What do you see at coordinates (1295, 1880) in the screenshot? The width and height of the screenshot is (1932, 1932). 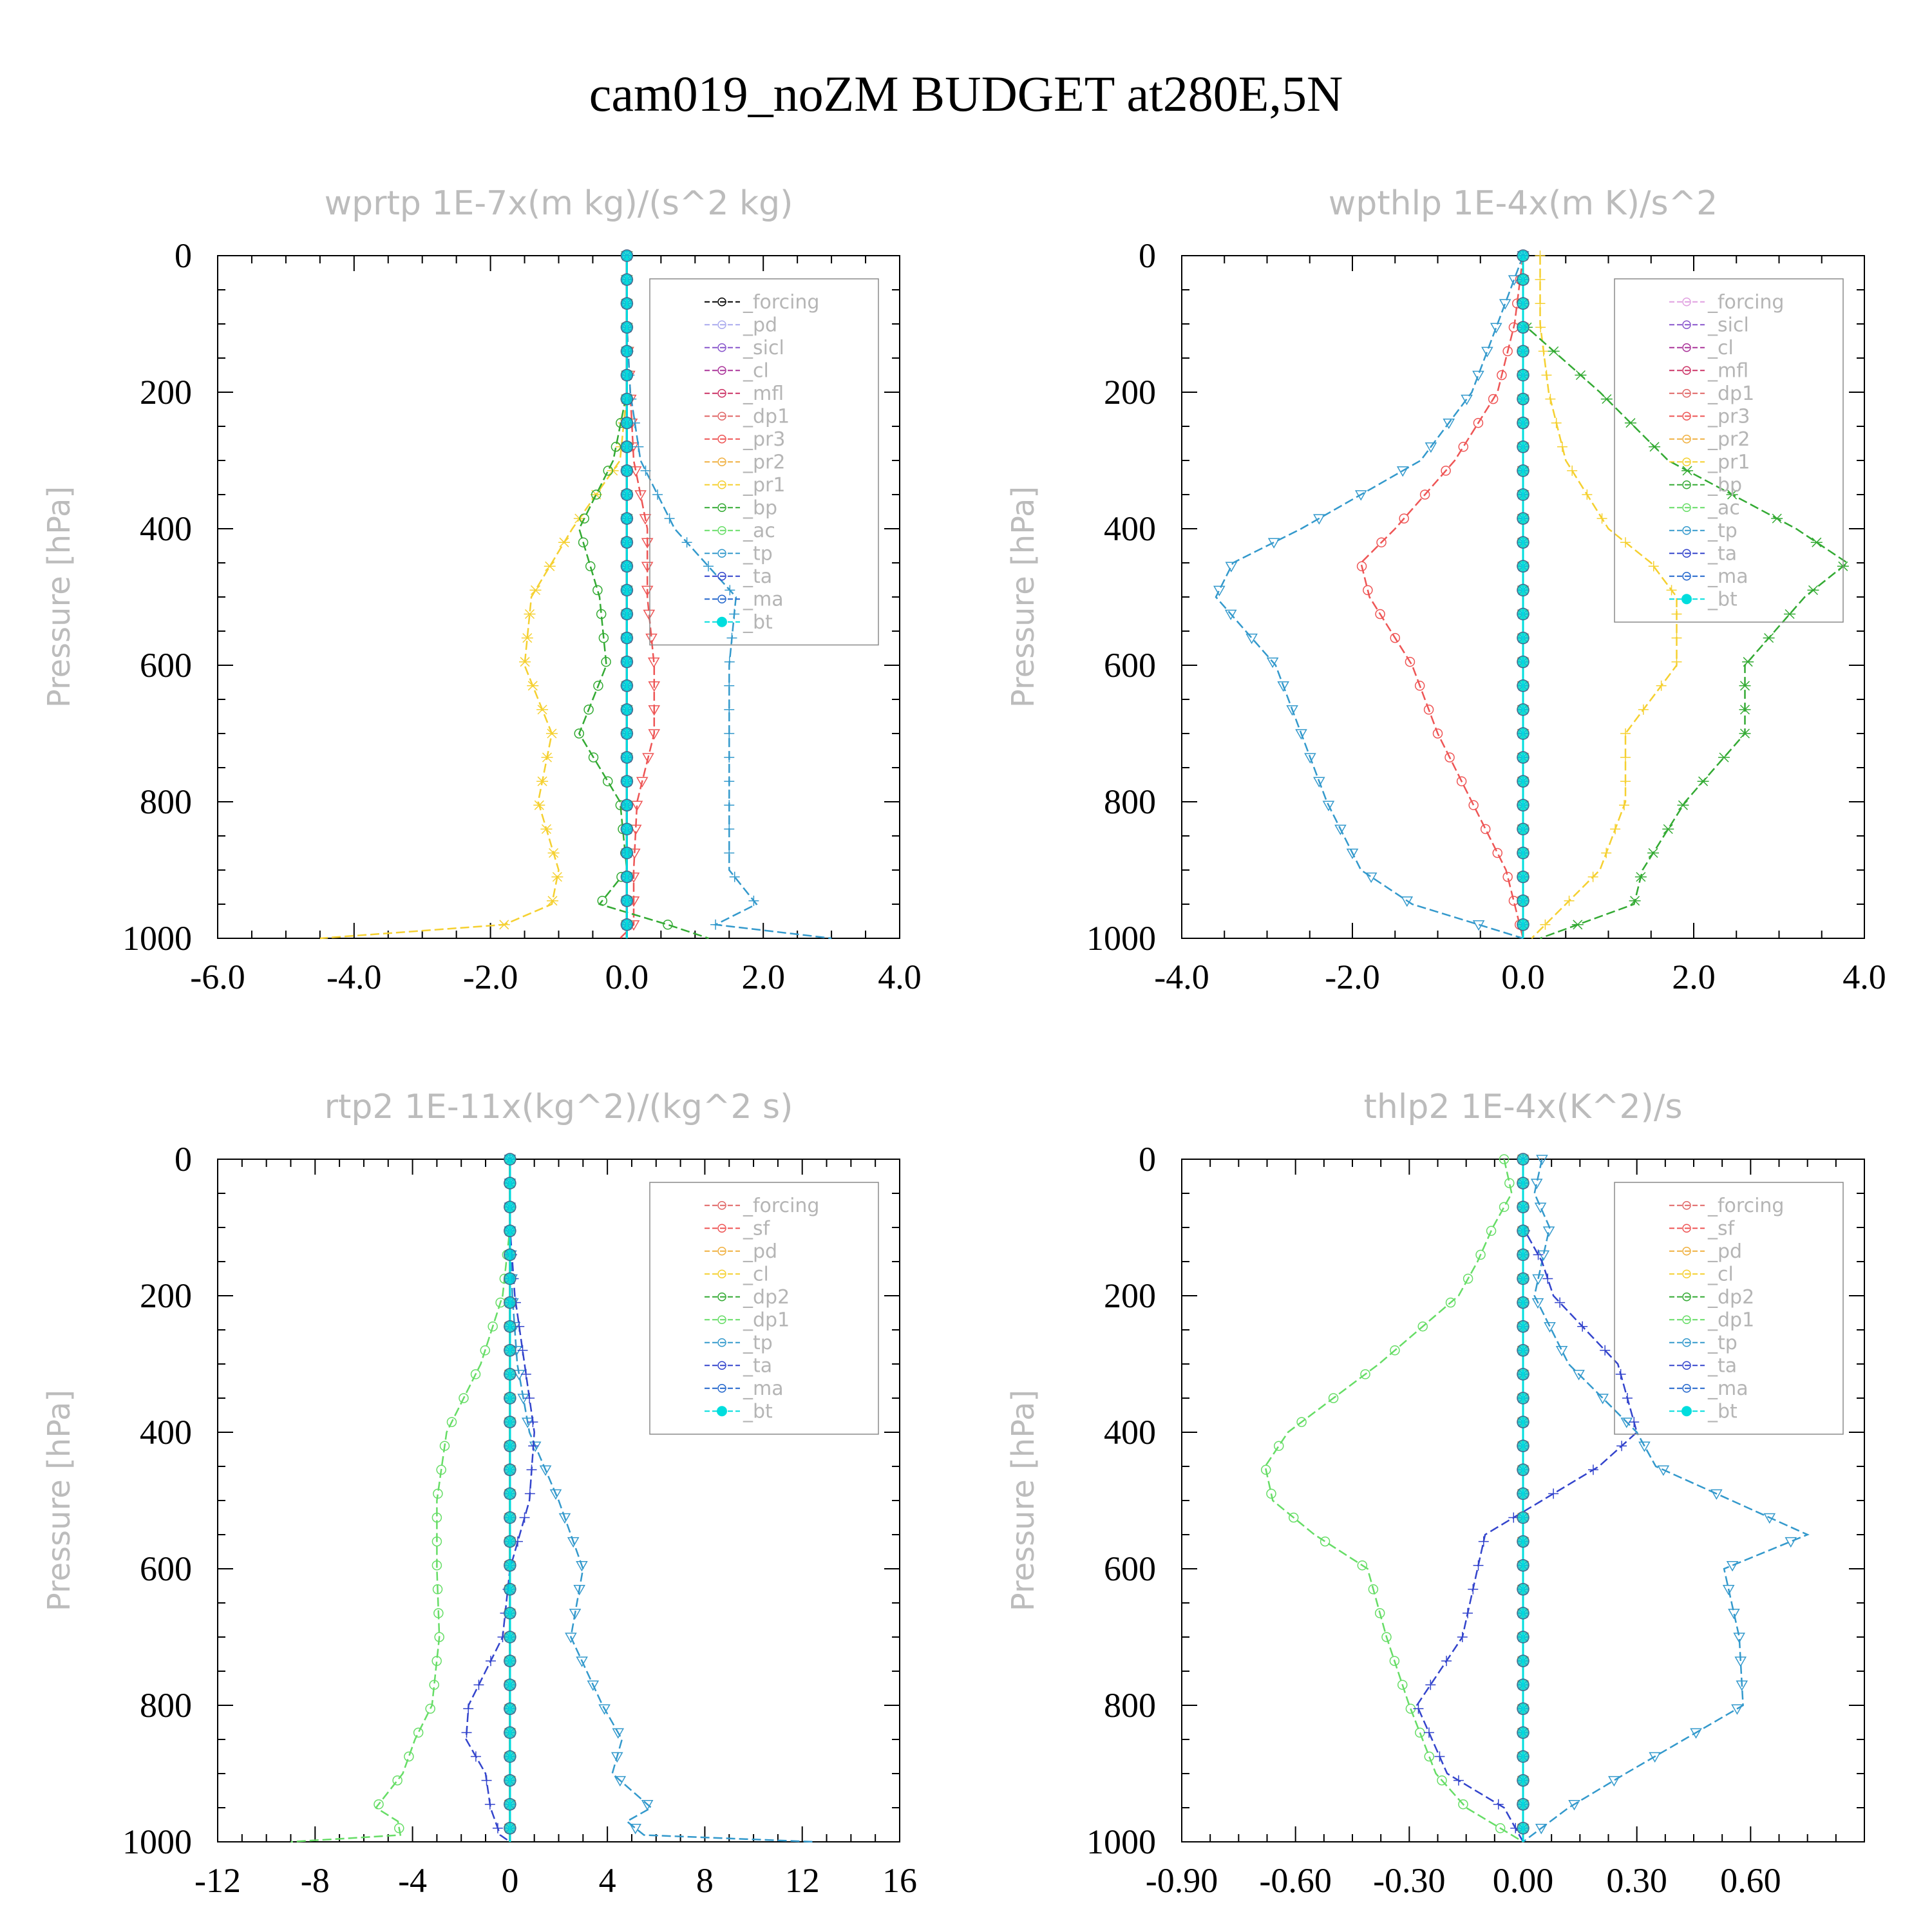 I see `x-tick-label: -0.60` at bounding box center [1295, 1880].